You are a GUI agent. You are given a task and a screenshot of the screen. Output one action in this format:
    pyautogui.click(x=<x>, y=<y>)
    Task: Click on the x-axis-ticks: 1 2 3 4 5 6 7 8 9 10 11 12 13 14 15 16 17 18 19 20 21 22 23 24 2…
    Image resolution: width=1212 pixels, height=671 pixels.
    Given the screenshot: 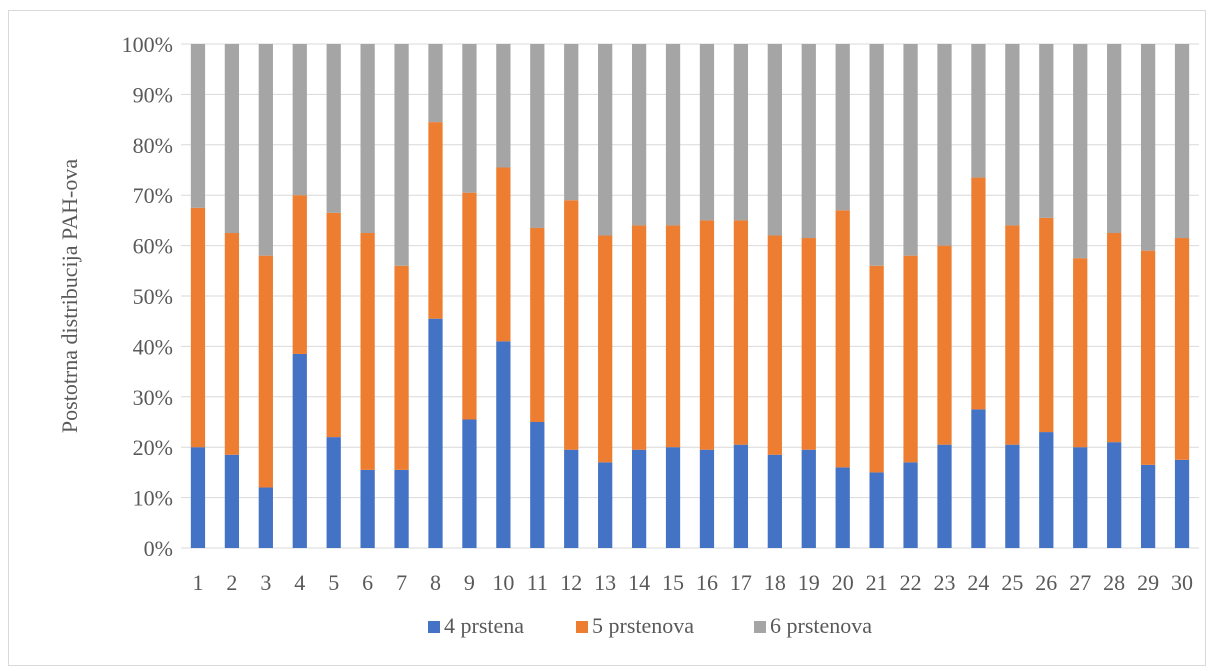 What is the action you would take?
    pyautogui.click(x=692, y=582)
    